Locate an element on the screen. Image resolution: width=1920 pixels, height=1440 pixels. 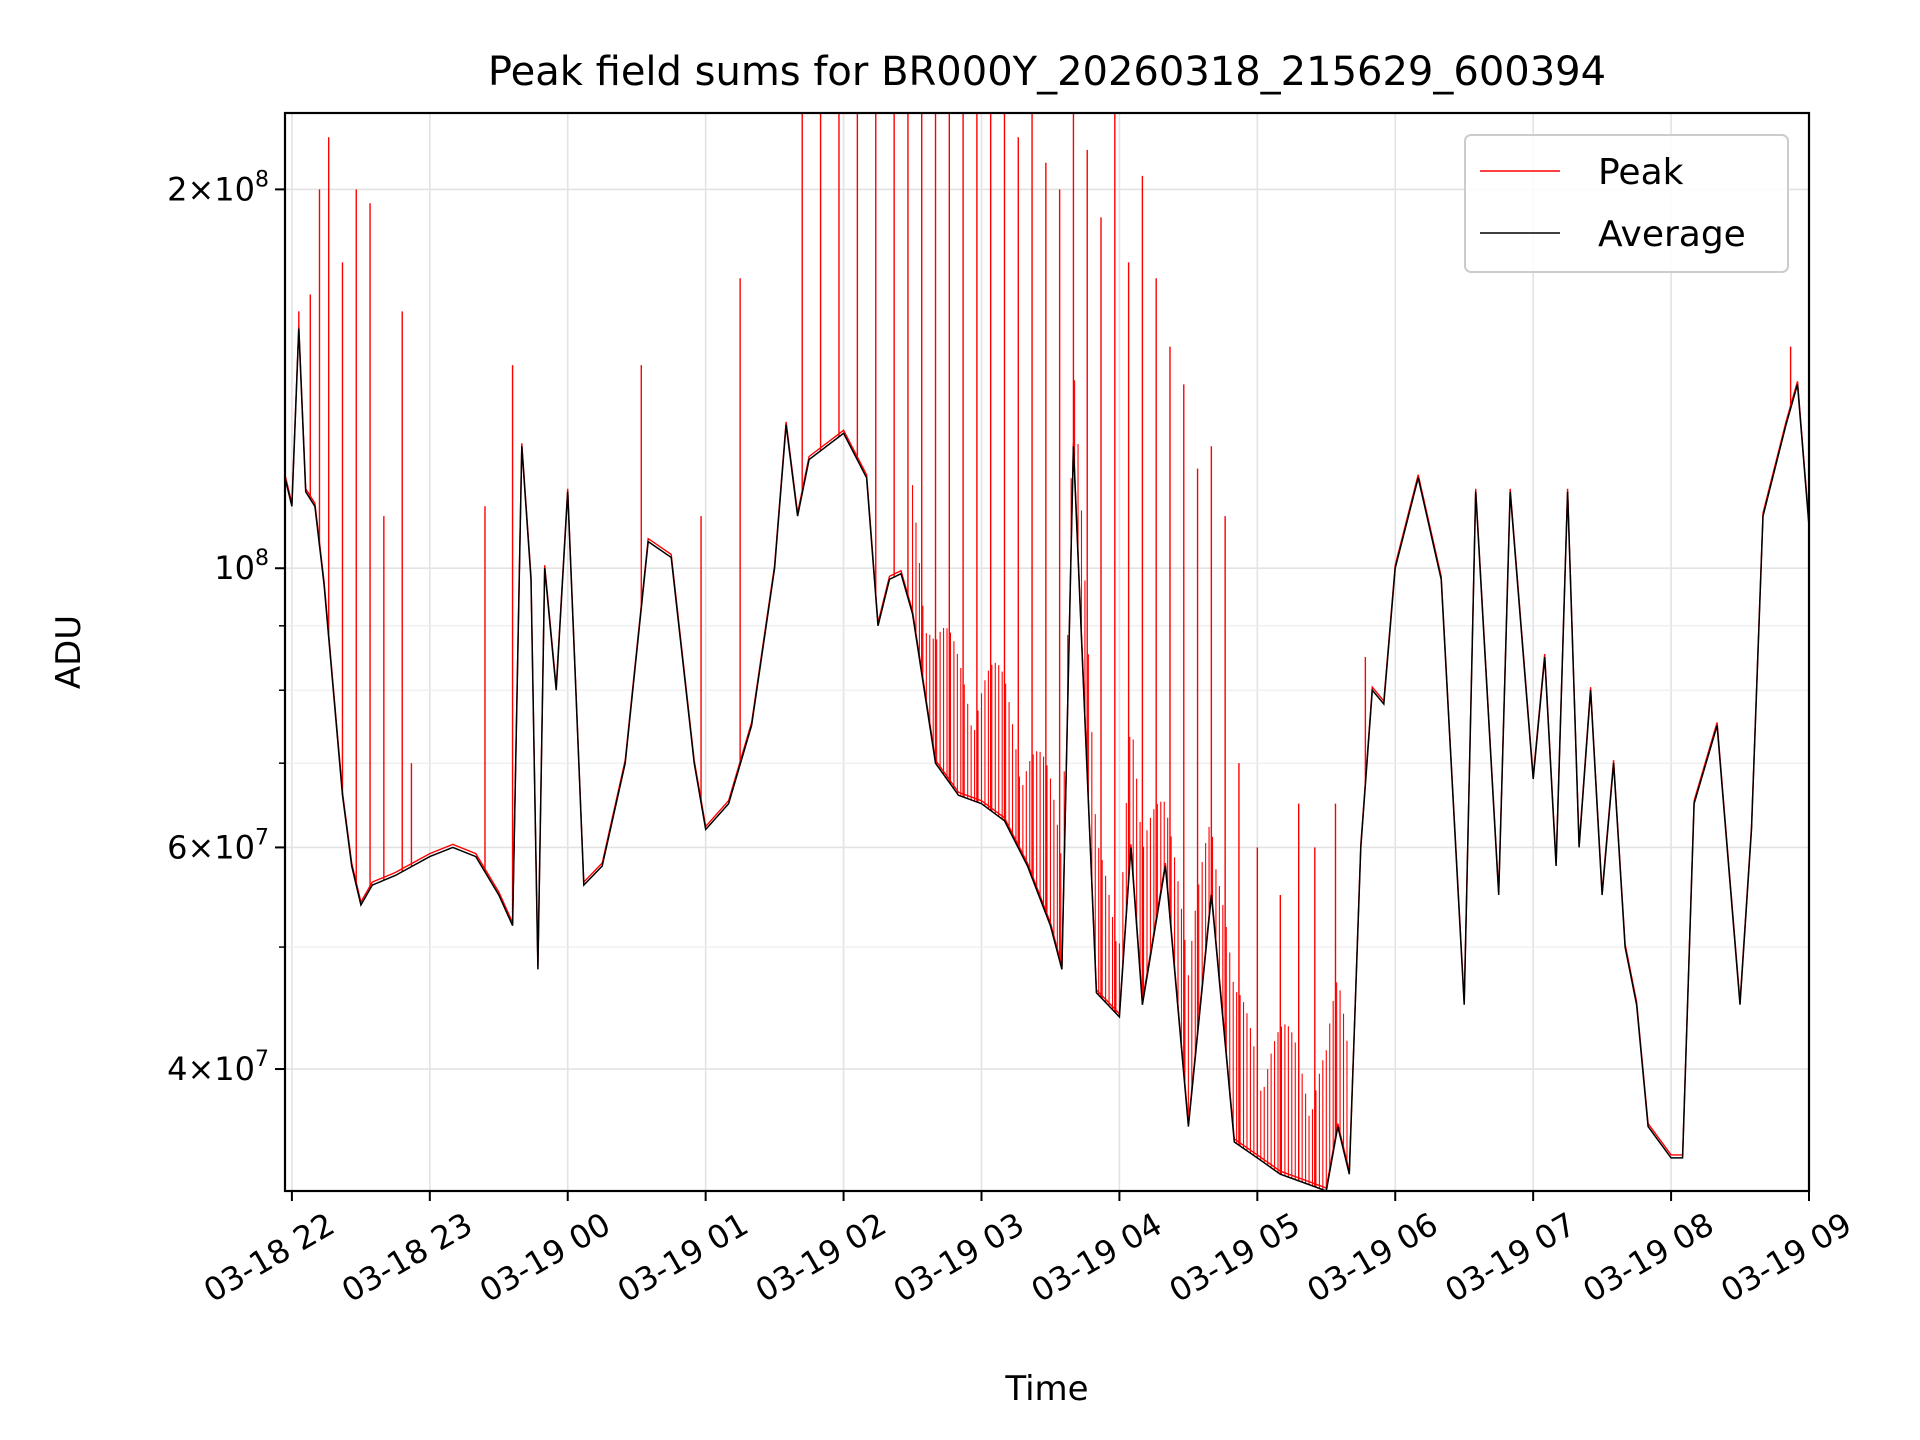
legend-peak-label: Peak is located at coordinates (1641, 172).